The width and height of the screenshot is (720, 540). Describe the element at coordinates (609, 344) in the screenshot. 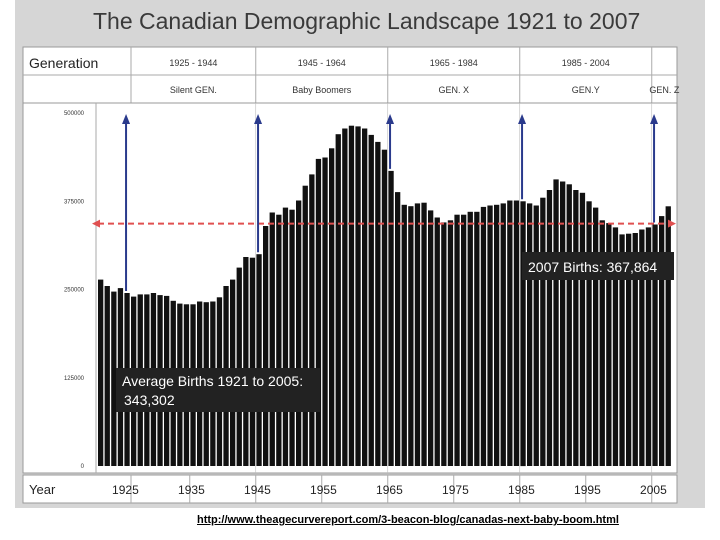

I see `bar-1998` at that location.